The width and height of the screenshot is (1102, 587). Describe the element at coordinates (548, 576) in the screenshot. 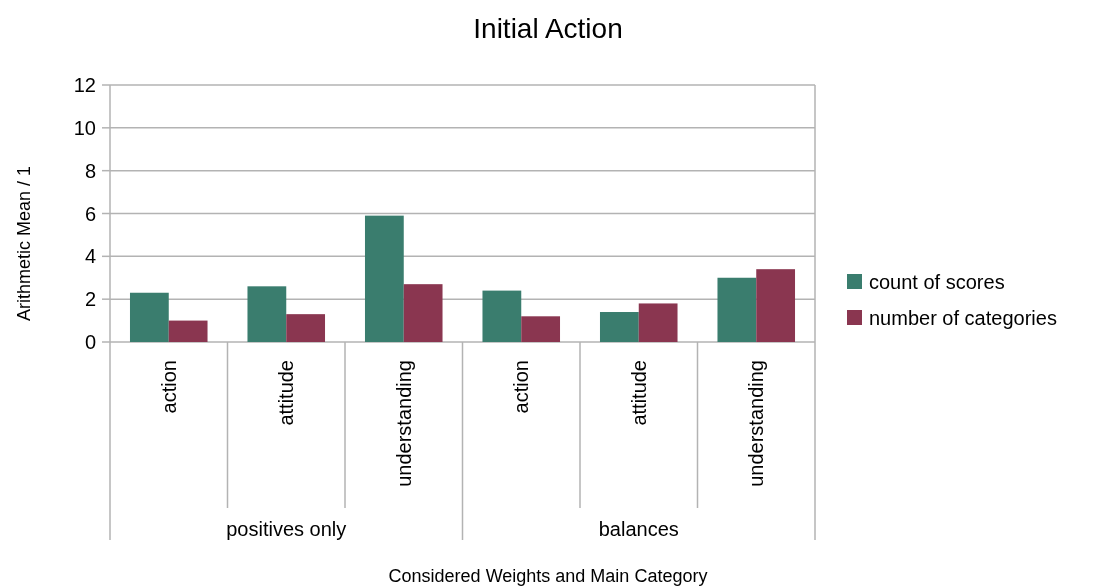

I see `x-axis-title: Considered Weights and Main Category` at that location.